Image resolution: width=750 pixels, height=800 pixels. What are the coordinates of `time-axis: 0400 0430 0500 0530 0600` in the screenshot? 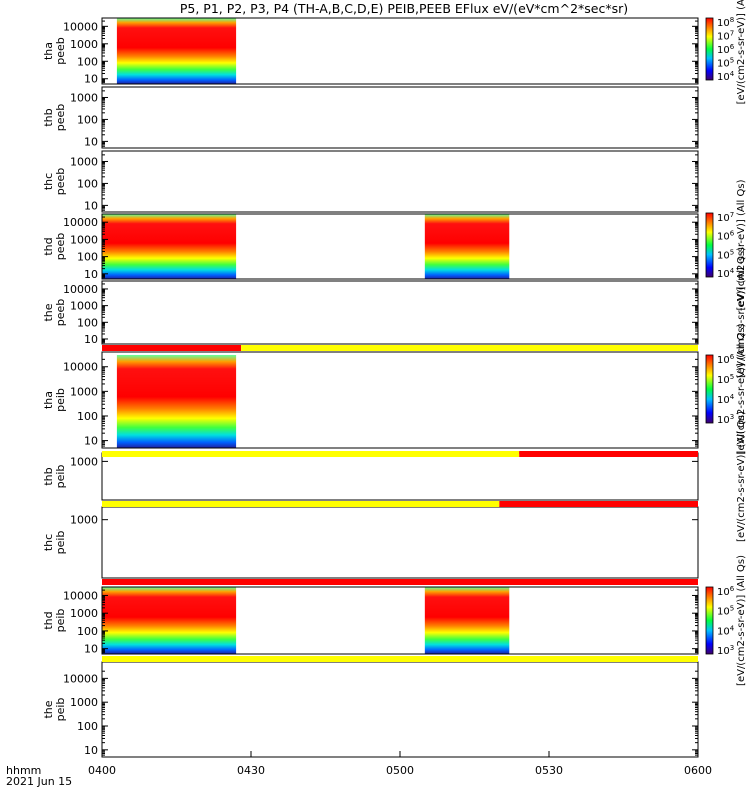 It's located at (400, 764).